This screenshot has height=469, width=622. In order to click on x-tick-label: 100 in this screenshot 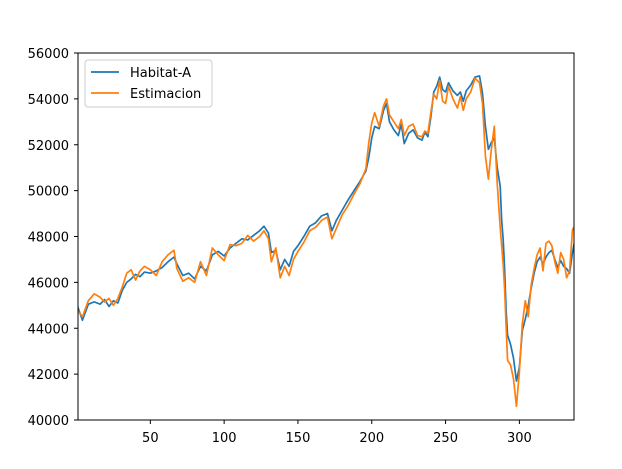, I will do `click(224, 438)`.